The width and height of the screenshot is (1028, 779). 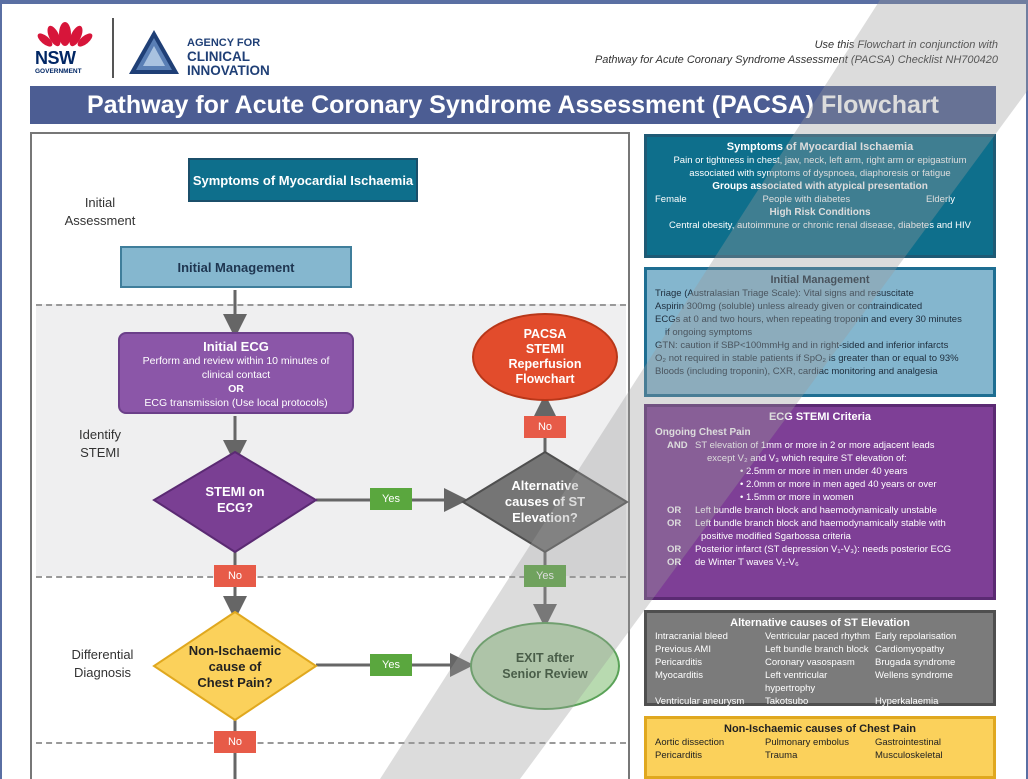 What do you see at coordinates (916, 636) in the screenshot?
I see `cause-item: Early repolarisation` at bounding box center [916, 636].